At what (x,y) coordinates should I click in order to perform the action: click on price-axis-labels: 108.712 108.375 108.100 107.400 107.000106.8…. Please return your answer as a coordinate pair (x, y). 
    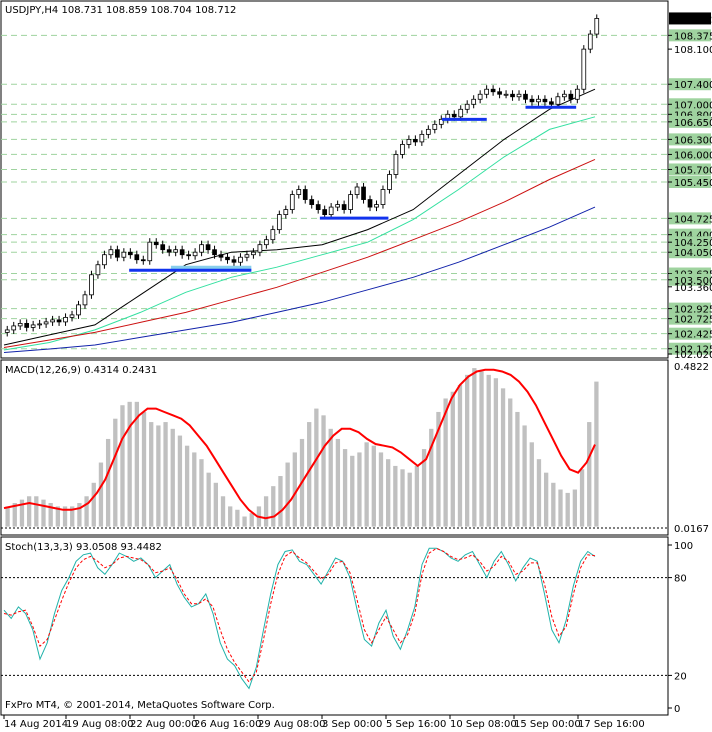
    Looking at the image, I should click on (690, 186).